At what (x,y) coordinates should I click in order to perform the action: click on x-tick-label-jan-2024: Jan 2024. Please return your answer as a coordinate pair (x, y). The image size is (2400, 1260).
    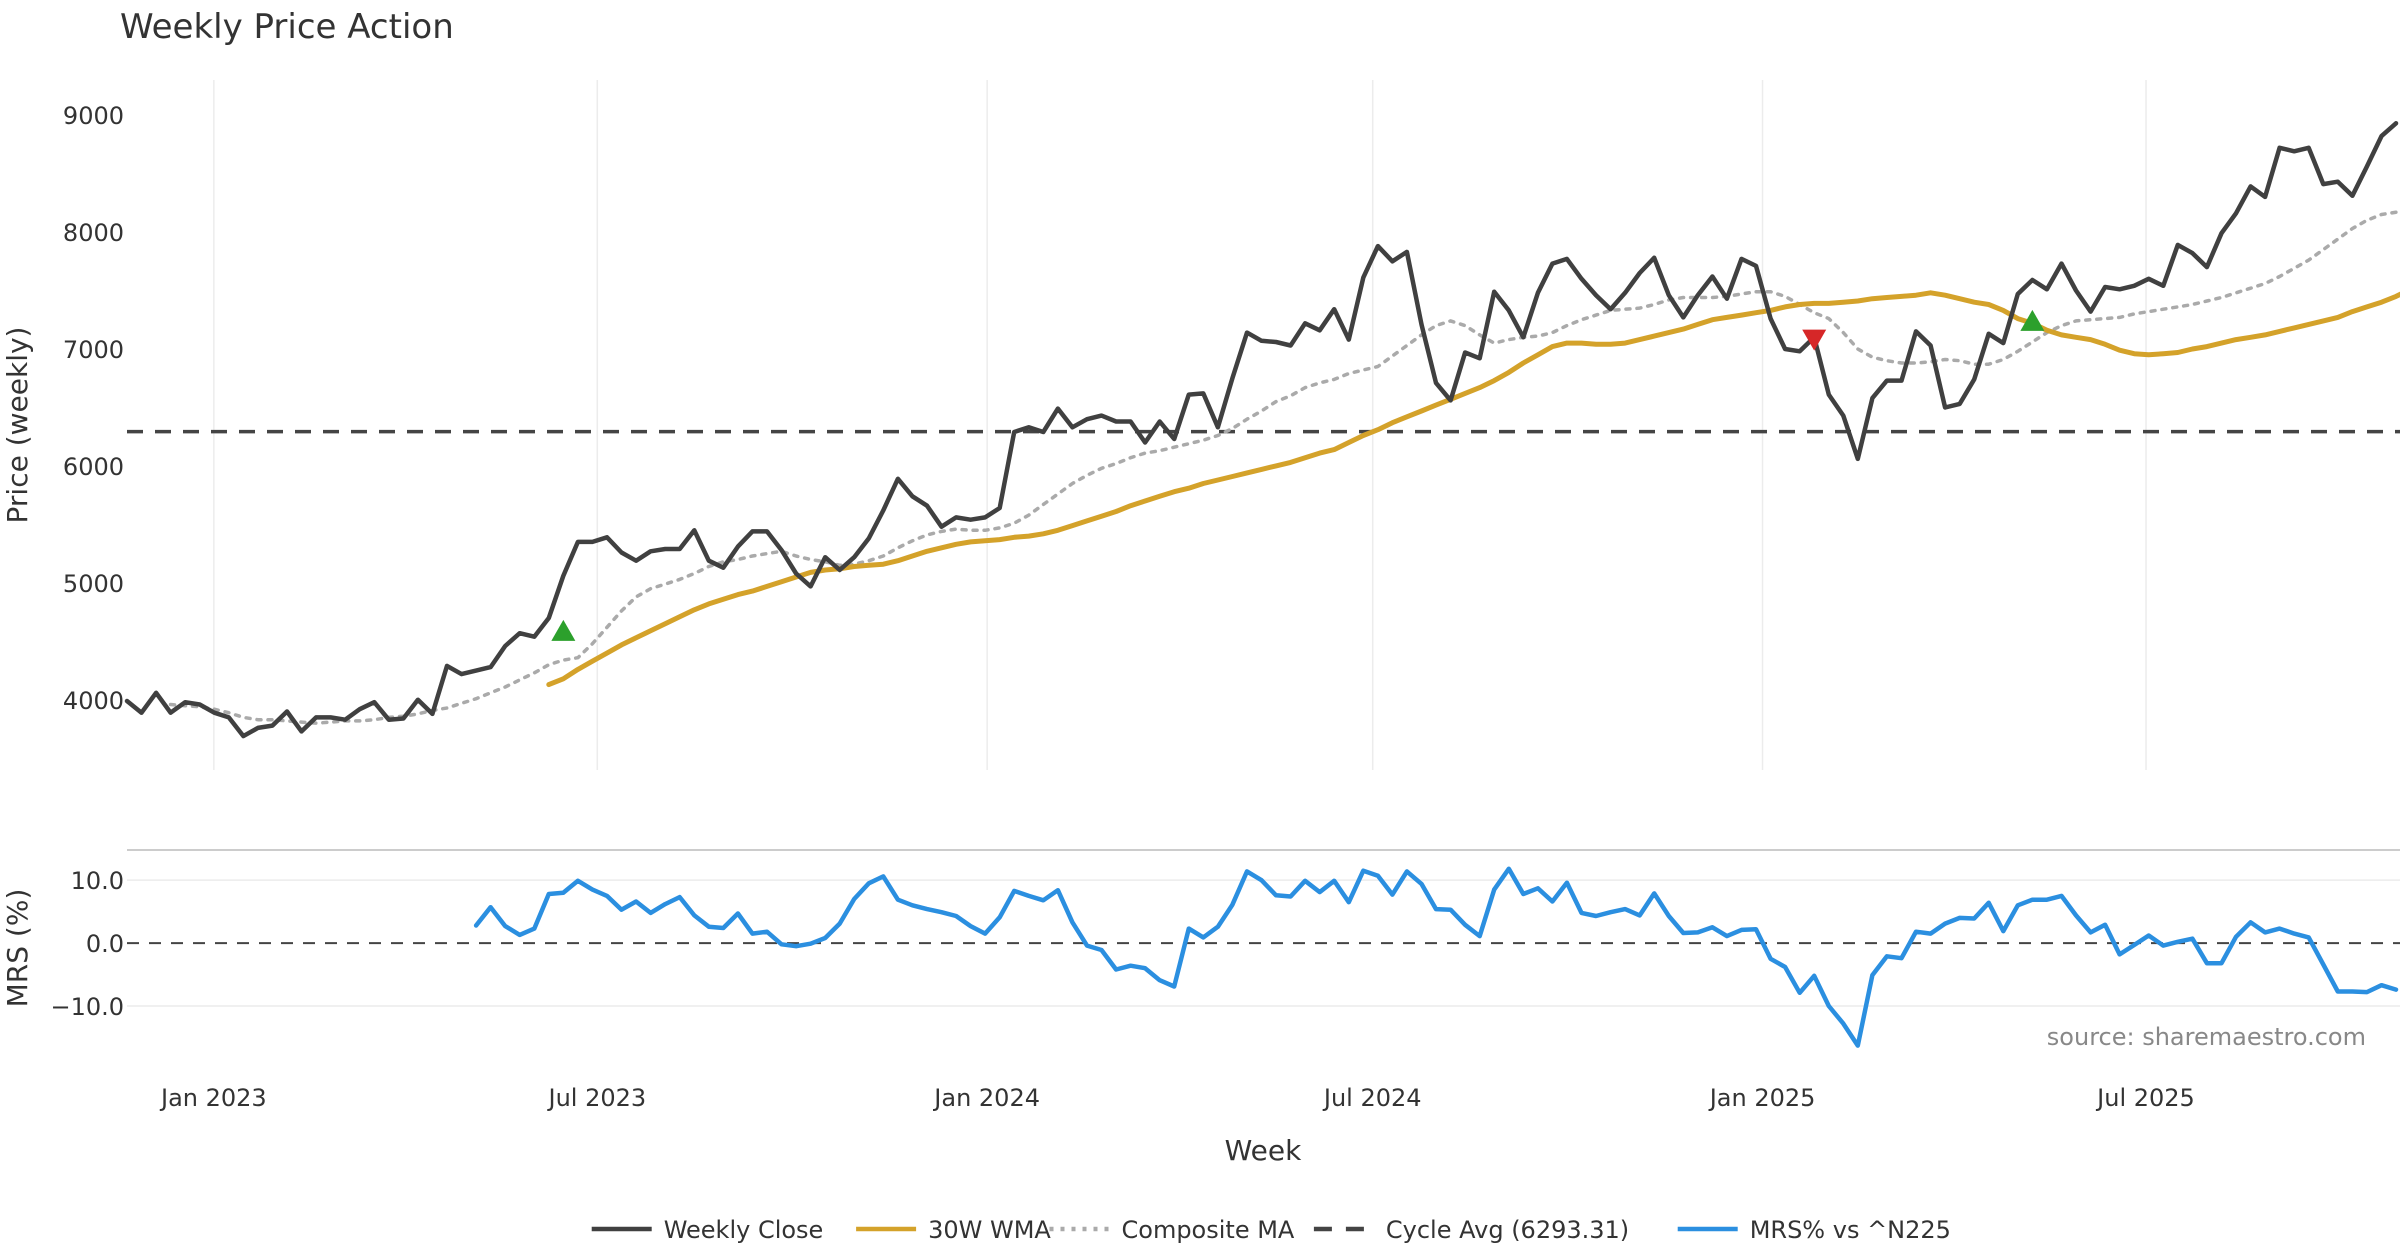
    Looking at the image, I should click on (986, 1098).